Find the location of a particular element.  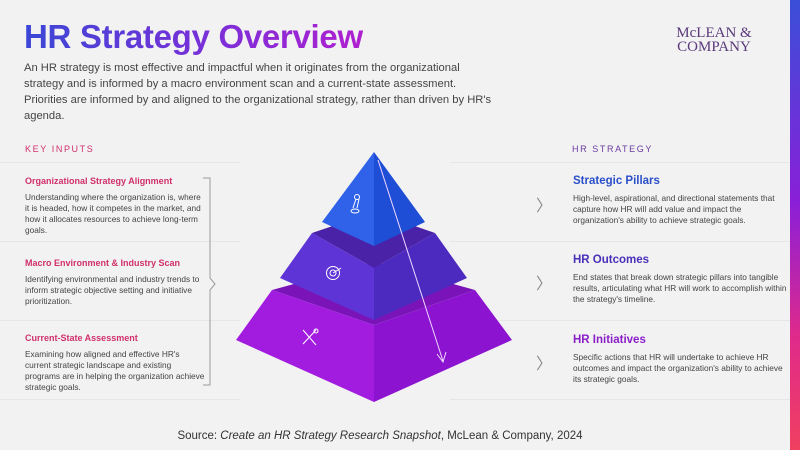

brace is located at coordinates (209, 281).